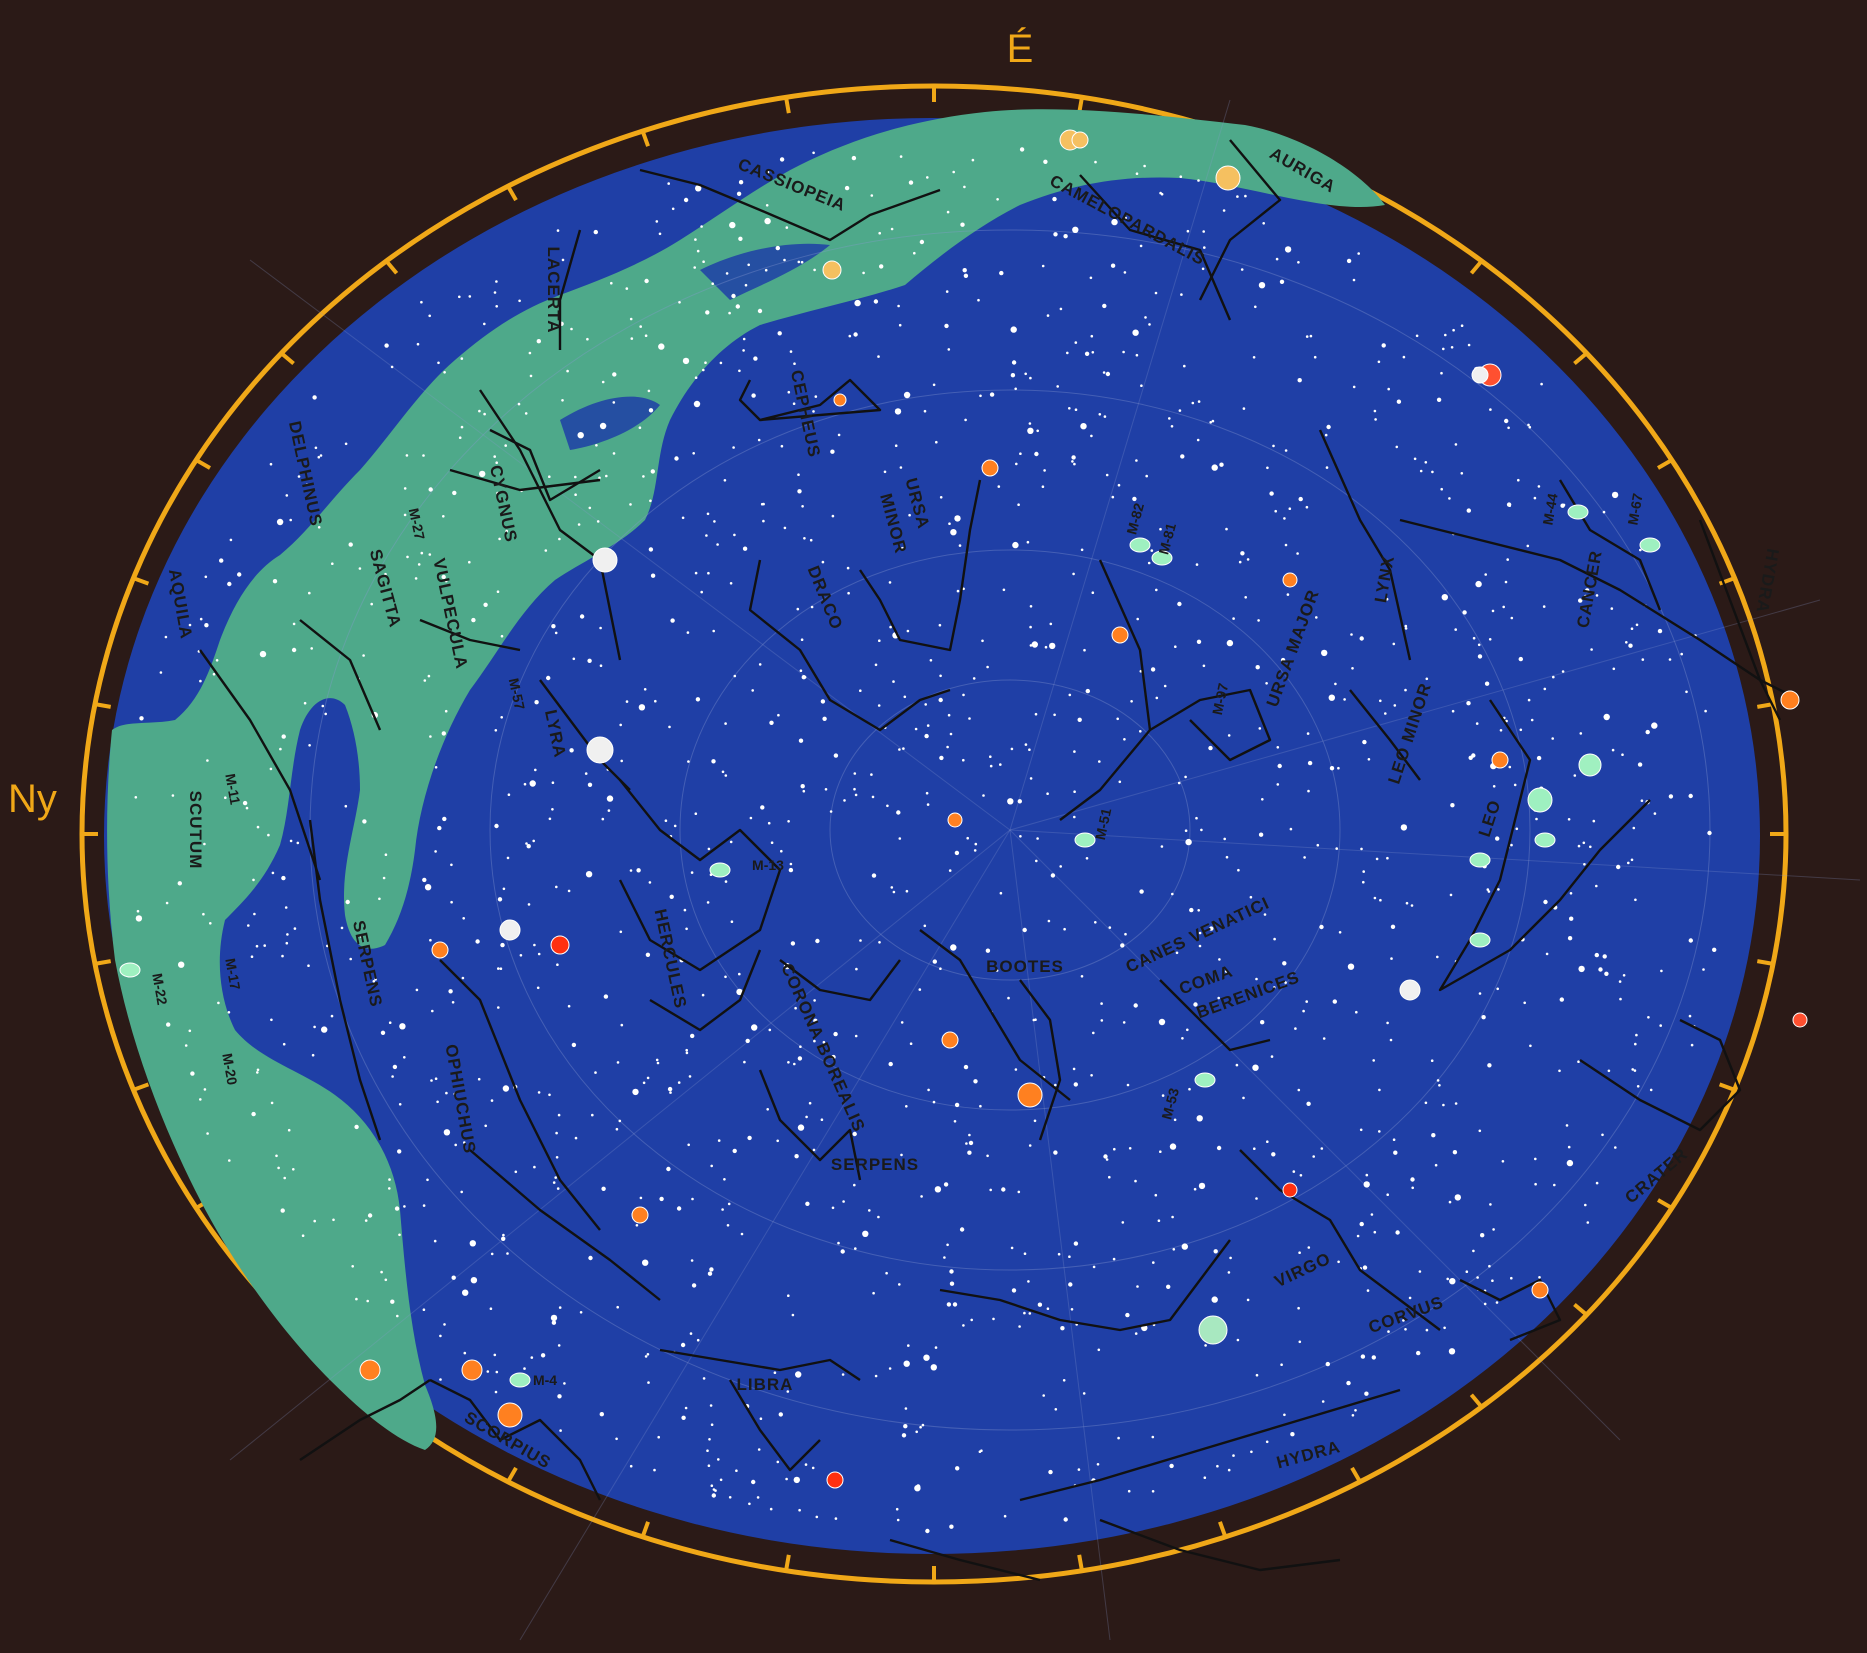  What do you see at coordinates (1664, 464) in the screenshot?
I see `tick-mark` at bounding box center [1664, 464].